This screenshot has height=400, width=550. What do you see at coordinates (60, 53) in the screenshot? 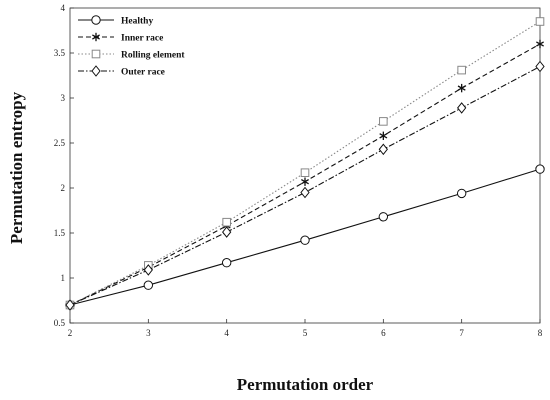
I see `y-tick-label: 3.5` at bounding box center [60, 53].